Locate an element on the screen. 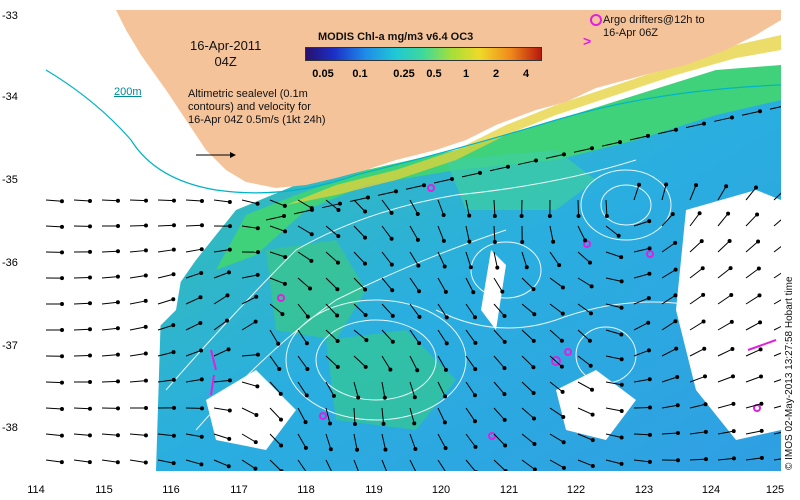  colorbar-tick: 4 is located at coordinates (526, 74).